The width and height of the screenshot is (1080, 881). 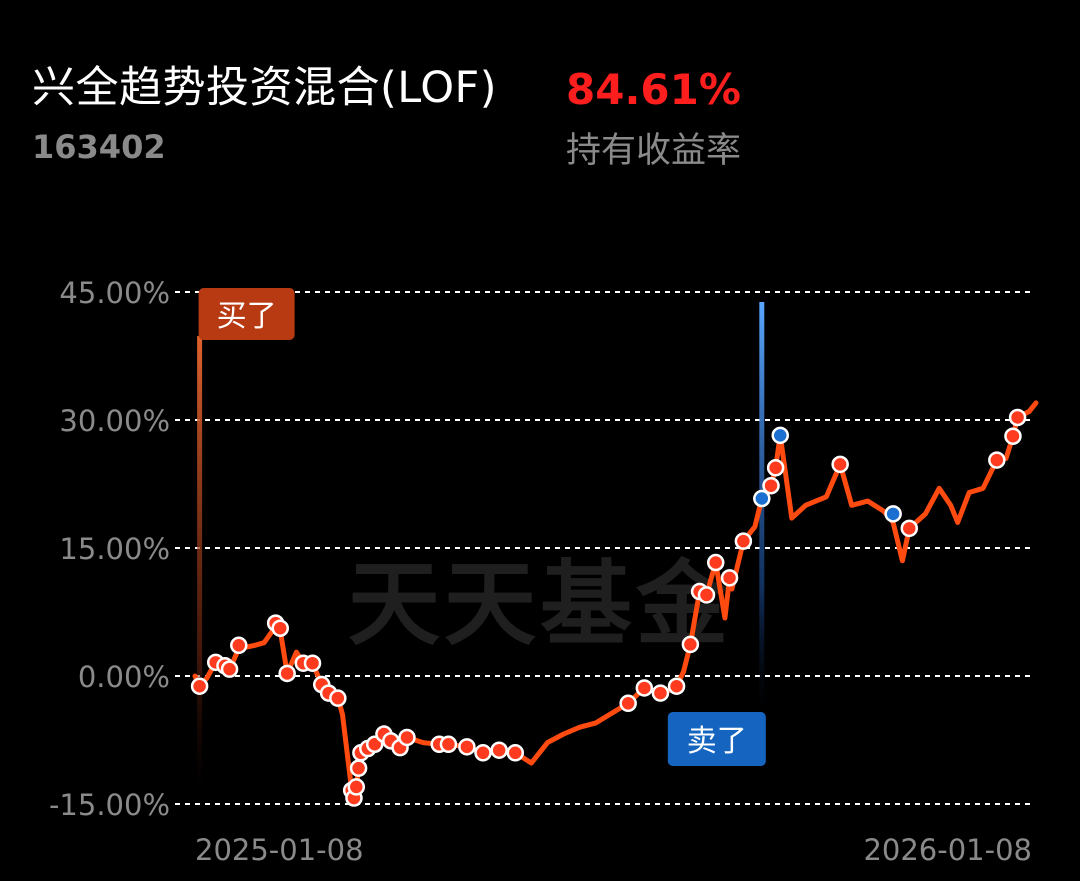 What do you see at coordinates (265, 88) in the screenshot?
I see `fund-name: 兴全趋势投资混合(LOF)` at bounding box center [265, 88].